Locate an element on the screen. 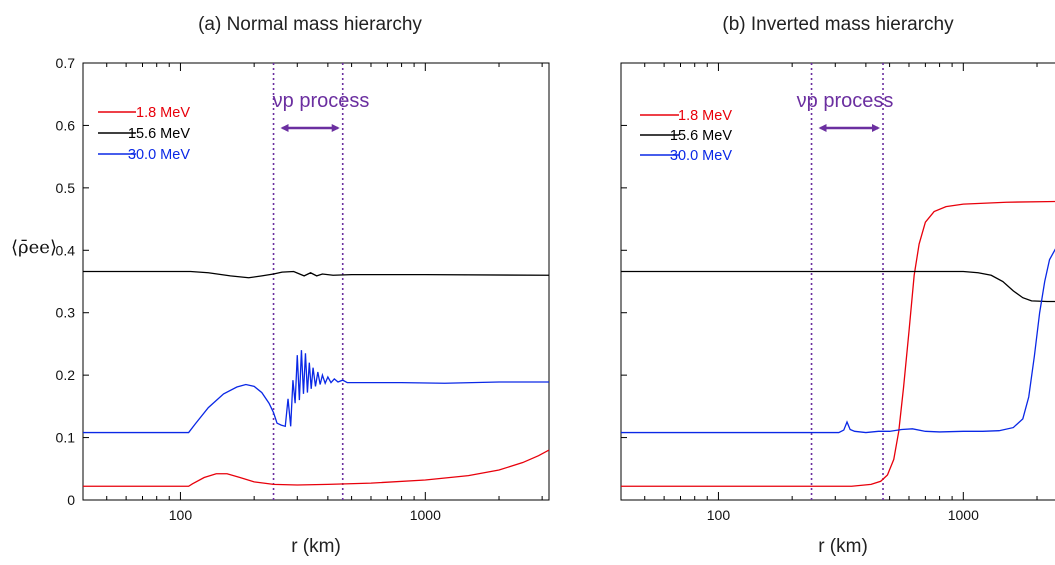  y-tick-label: 0.1 is located at coordinates (66, 438).